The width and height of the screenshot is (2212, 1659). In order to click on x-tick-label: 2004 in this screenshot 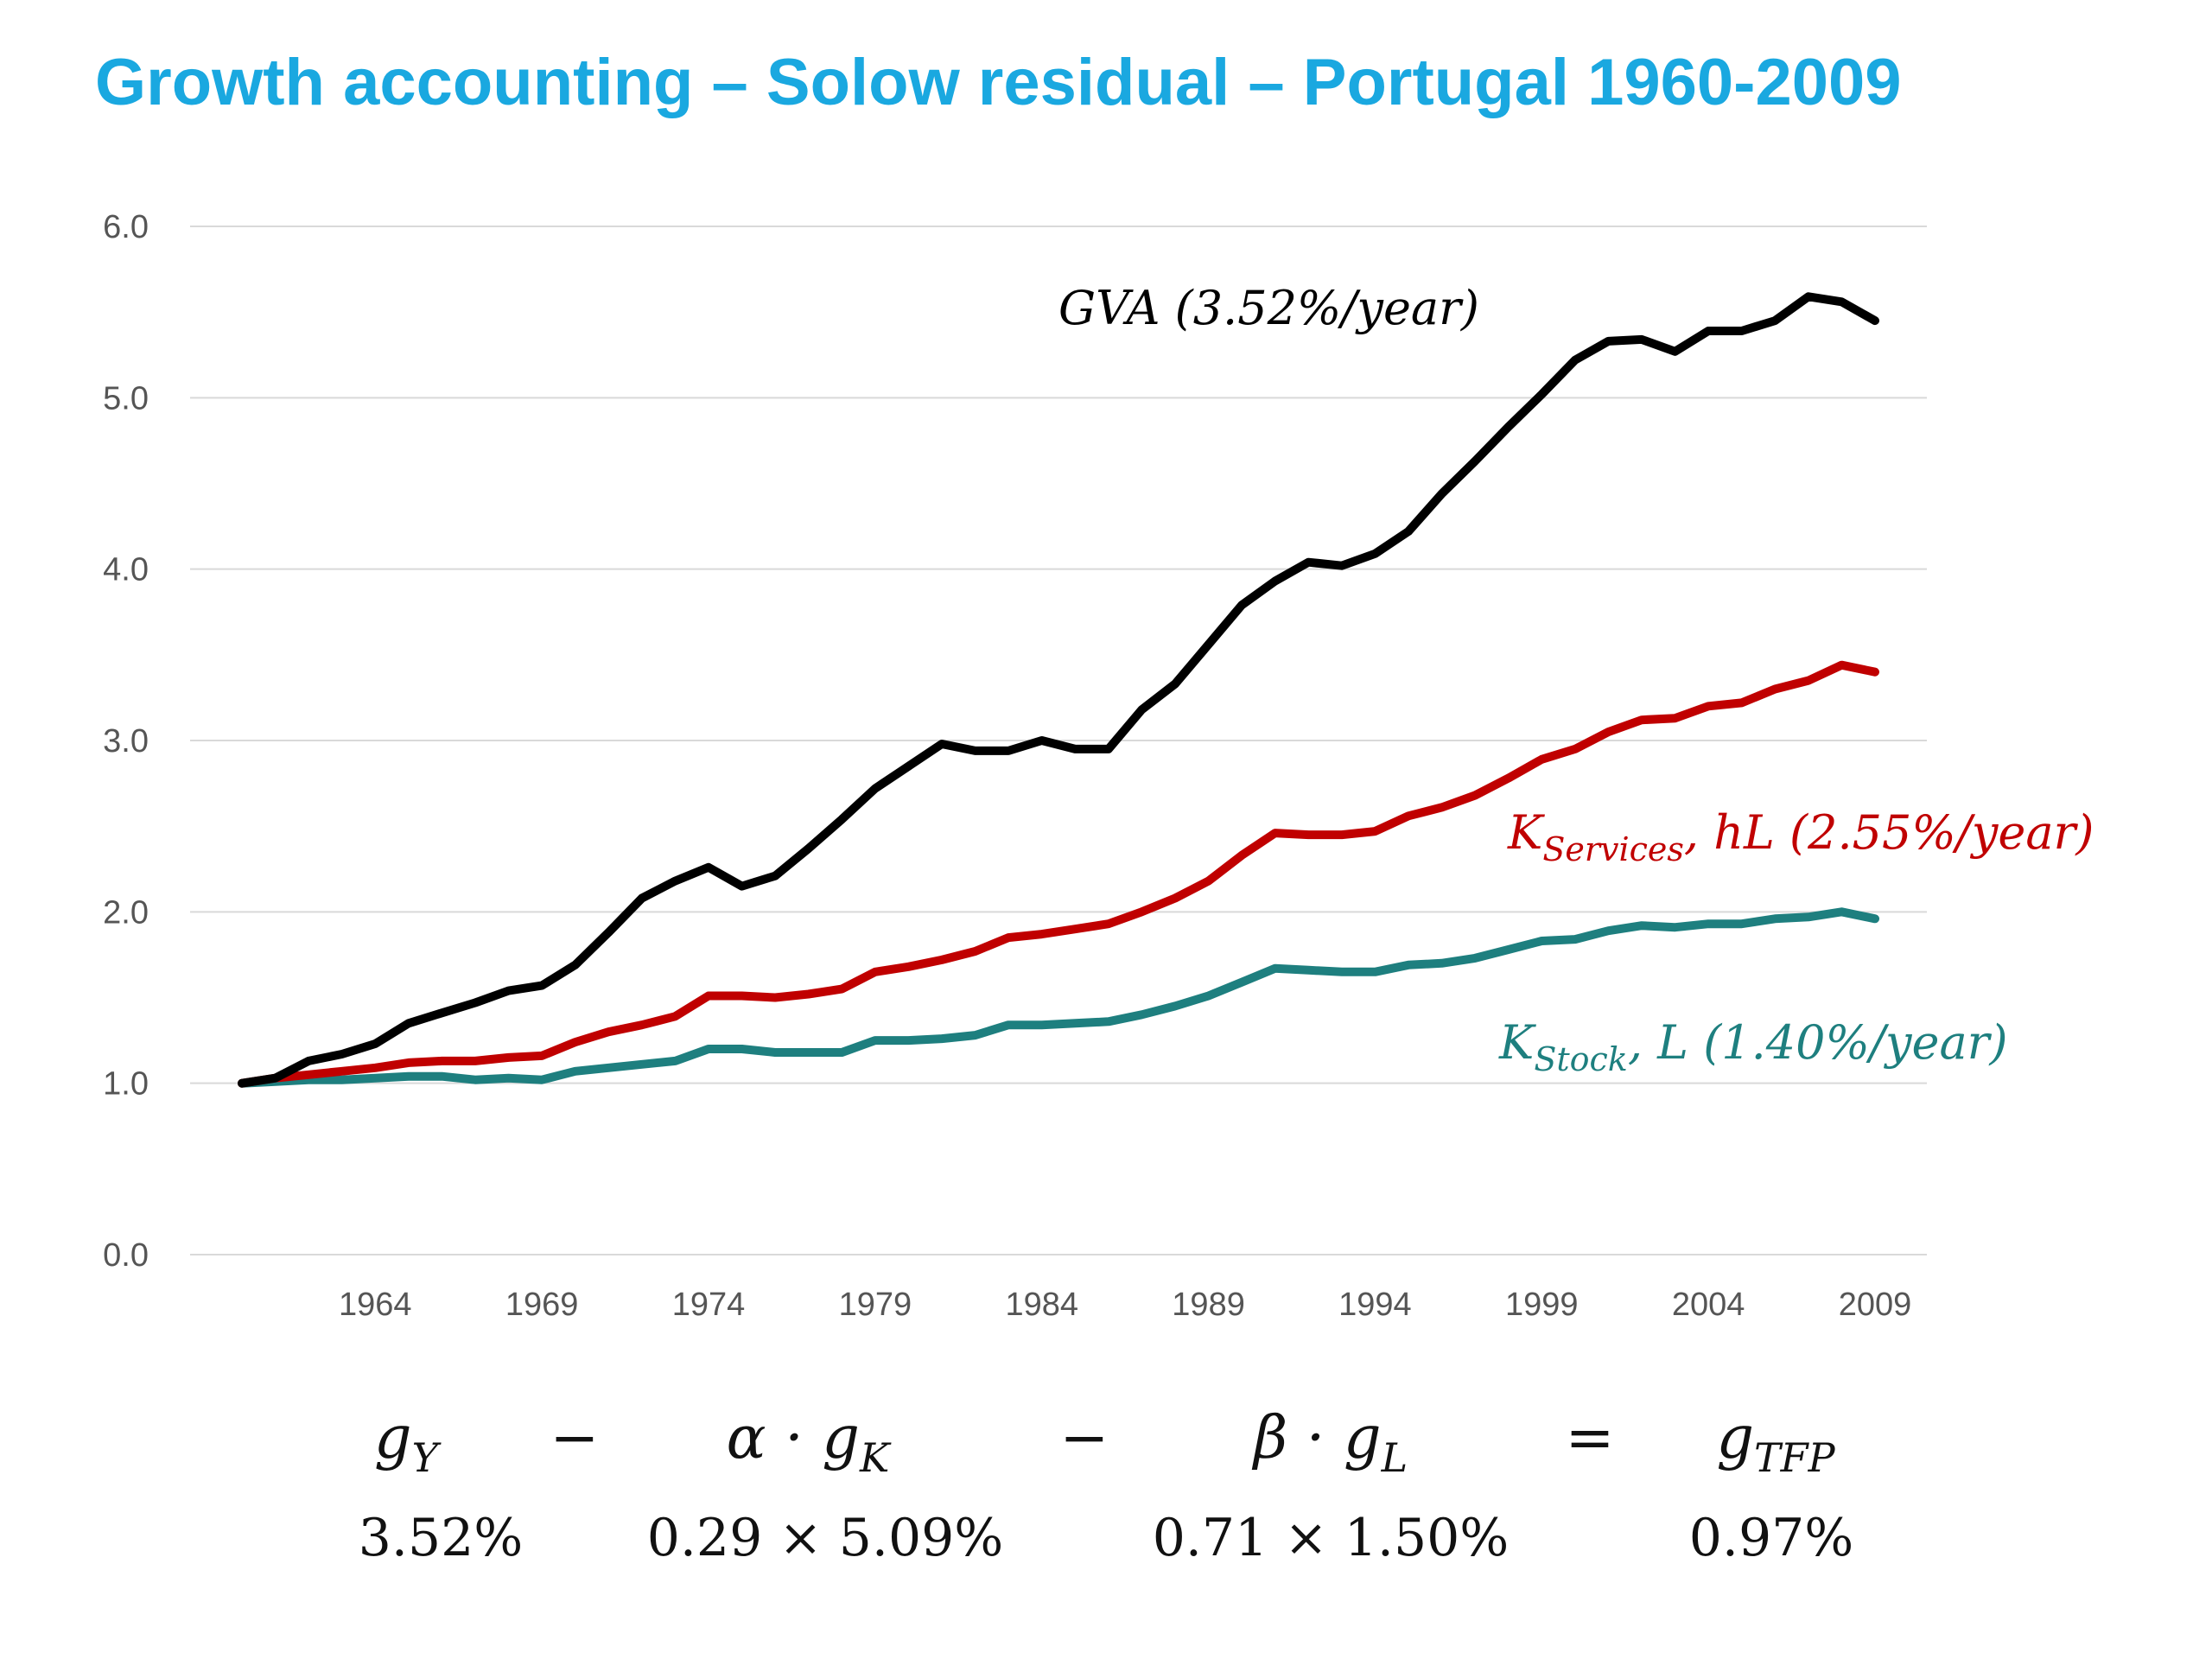, I will do `click(1708, 1305)`.